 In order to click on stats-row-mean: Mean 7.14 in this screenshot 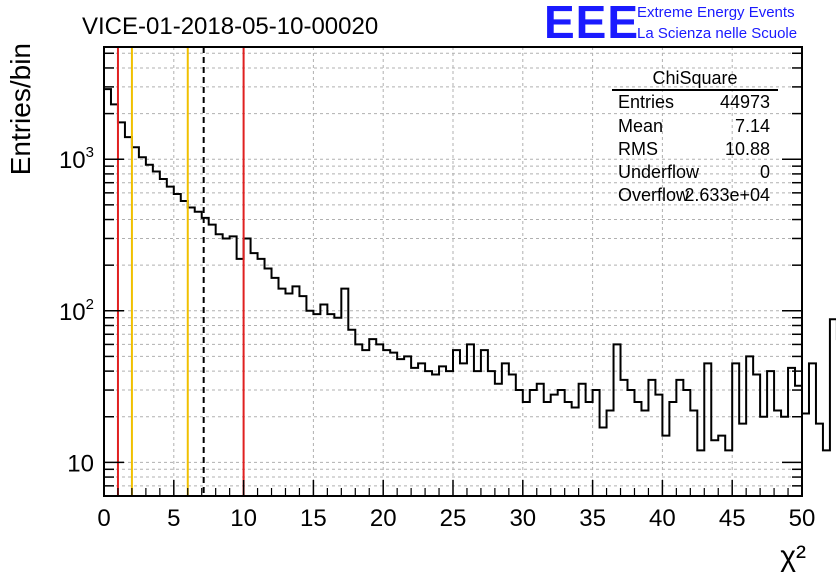, I will do `click(694, 127)`.